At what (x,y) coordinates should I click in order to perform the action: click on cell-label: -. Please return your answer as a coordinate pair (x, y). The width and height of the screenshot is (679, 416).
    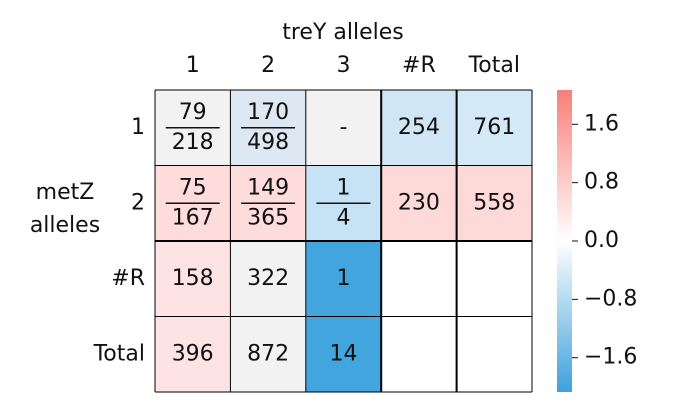
    Looking at the image, I should click on (344, 127).